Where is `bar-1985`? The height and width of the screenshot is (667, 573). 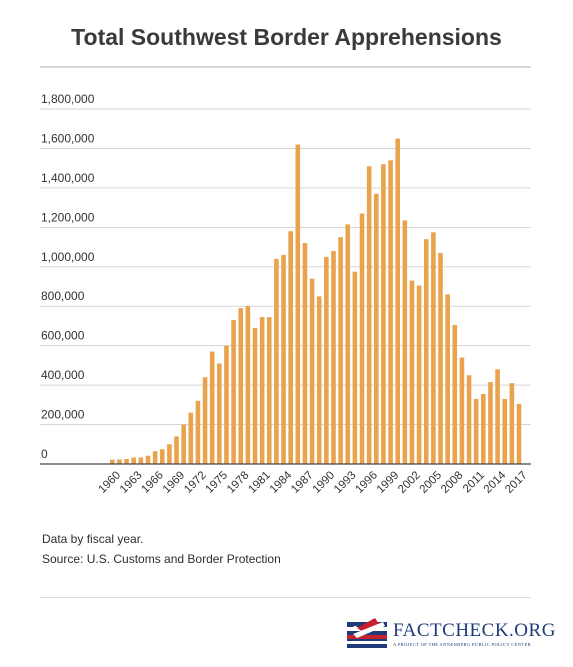
bar-1985 is located at coordinates (290, 347).